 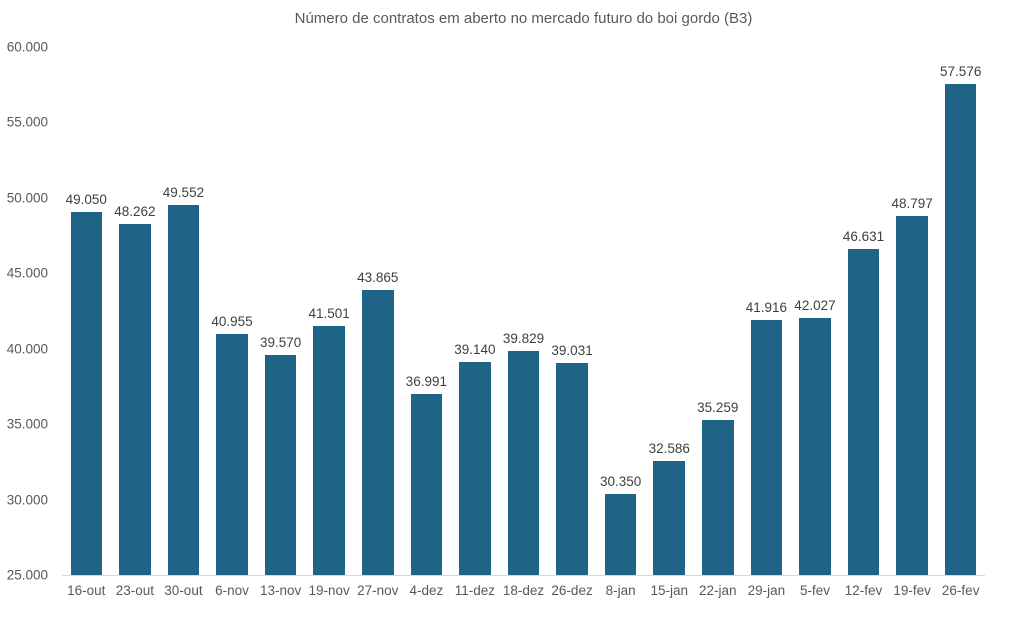 What do you see at coordinates (863, 590) in the screenshot?
I see `x-tick-label: 12-fev` at bounding box center [863, 590].